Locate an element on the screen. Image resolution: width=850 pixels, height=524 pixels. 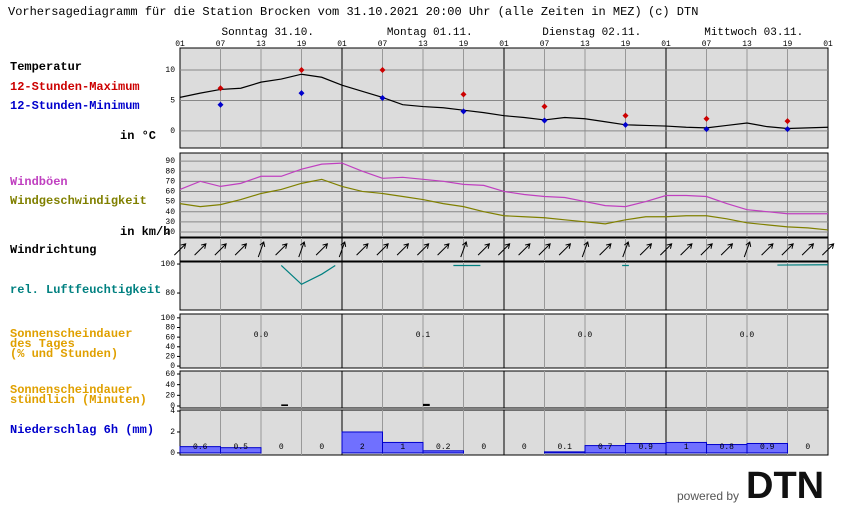
day-label: Dienstag 02.11. is located at coordinates (591, 33).